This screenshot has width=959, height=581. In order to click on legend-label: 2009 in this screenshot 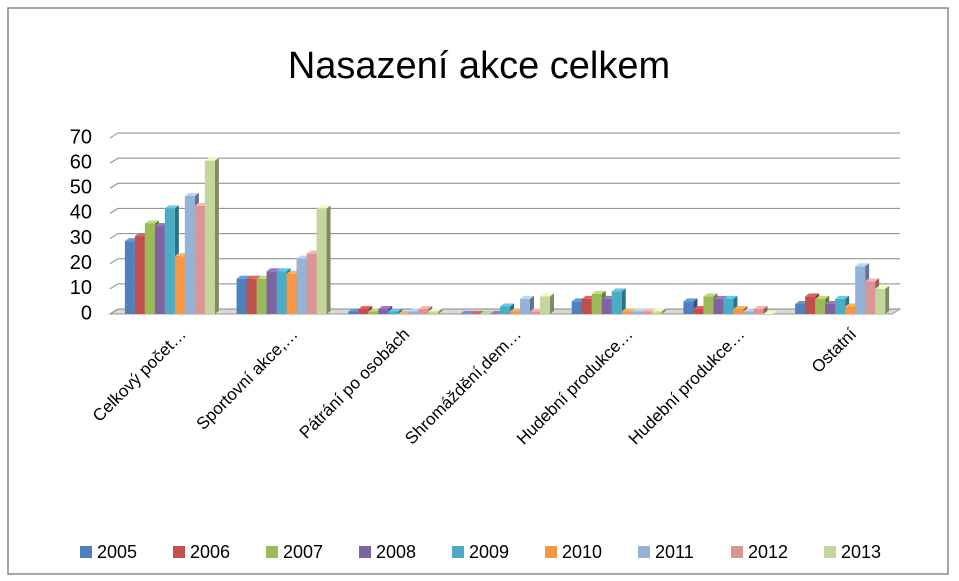, I will do `click(489, 552)`.